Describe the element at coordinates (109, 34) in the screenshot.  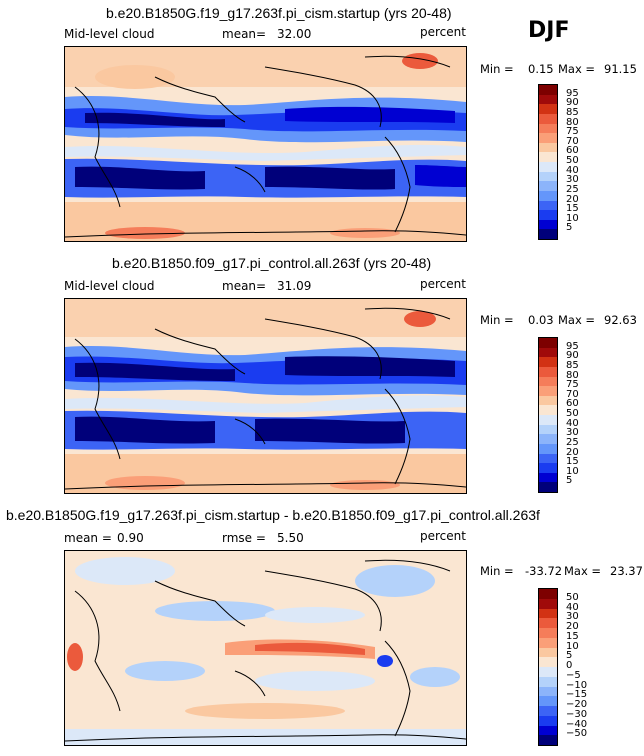
I see `panel1-variable: Mid-level cloud` at that location.